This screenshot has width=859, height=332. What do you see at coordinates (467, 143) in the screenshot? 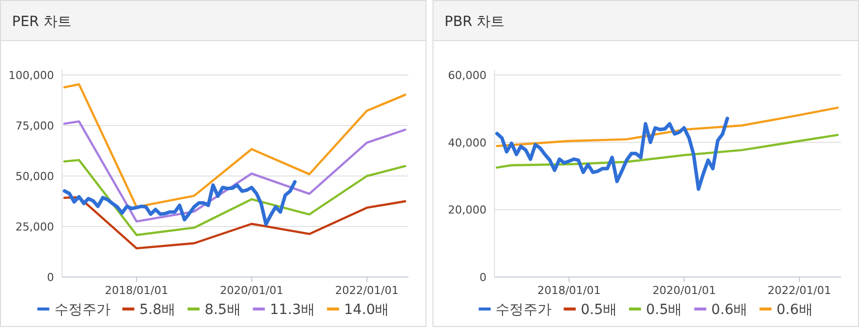
I see `y-tick-label: 40,000` at bounding box center [467, 143].